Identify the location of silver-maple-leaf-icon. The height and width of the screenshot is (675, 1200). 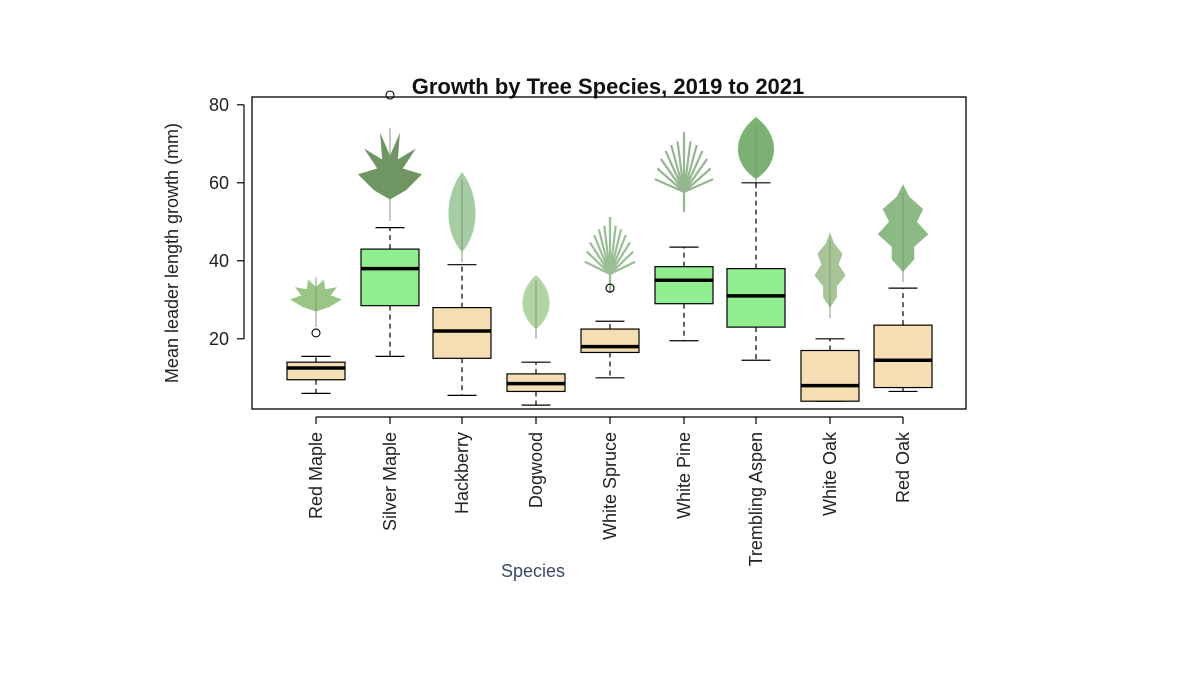
(390, 174).